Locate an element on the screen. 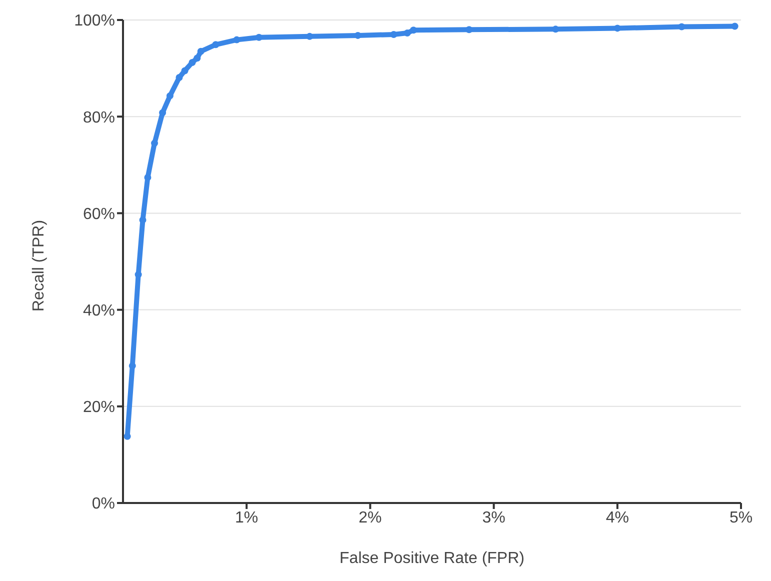 The image size is (771, 581). y-tick-label: 20% is located at coordinates (98, 407).